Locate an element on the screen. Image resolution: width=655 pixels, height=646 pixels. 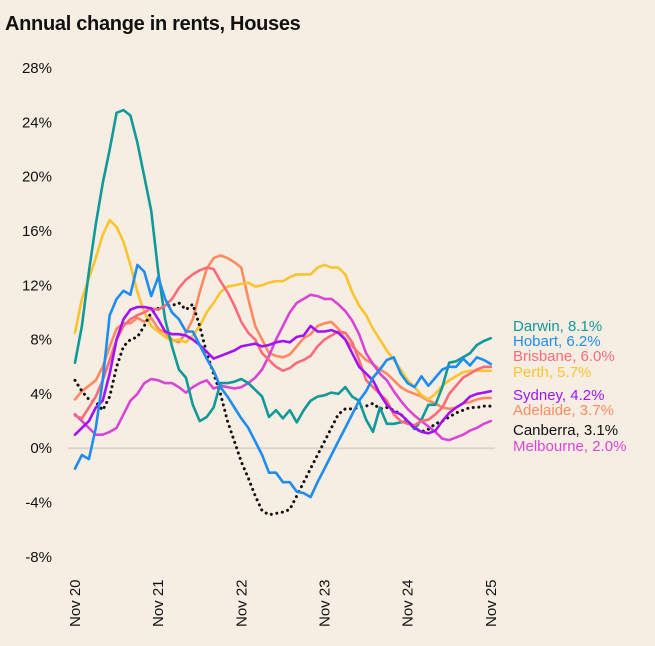
y-tick-label: 8% is located at coordinates (41, 340).